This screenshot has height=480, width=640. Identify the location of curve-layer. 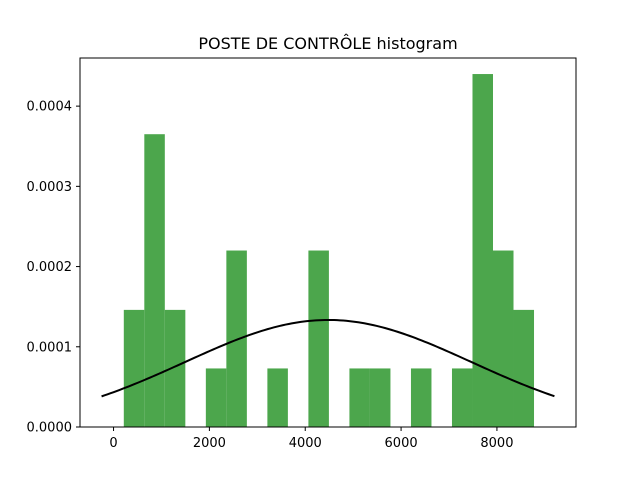
(328, 358).